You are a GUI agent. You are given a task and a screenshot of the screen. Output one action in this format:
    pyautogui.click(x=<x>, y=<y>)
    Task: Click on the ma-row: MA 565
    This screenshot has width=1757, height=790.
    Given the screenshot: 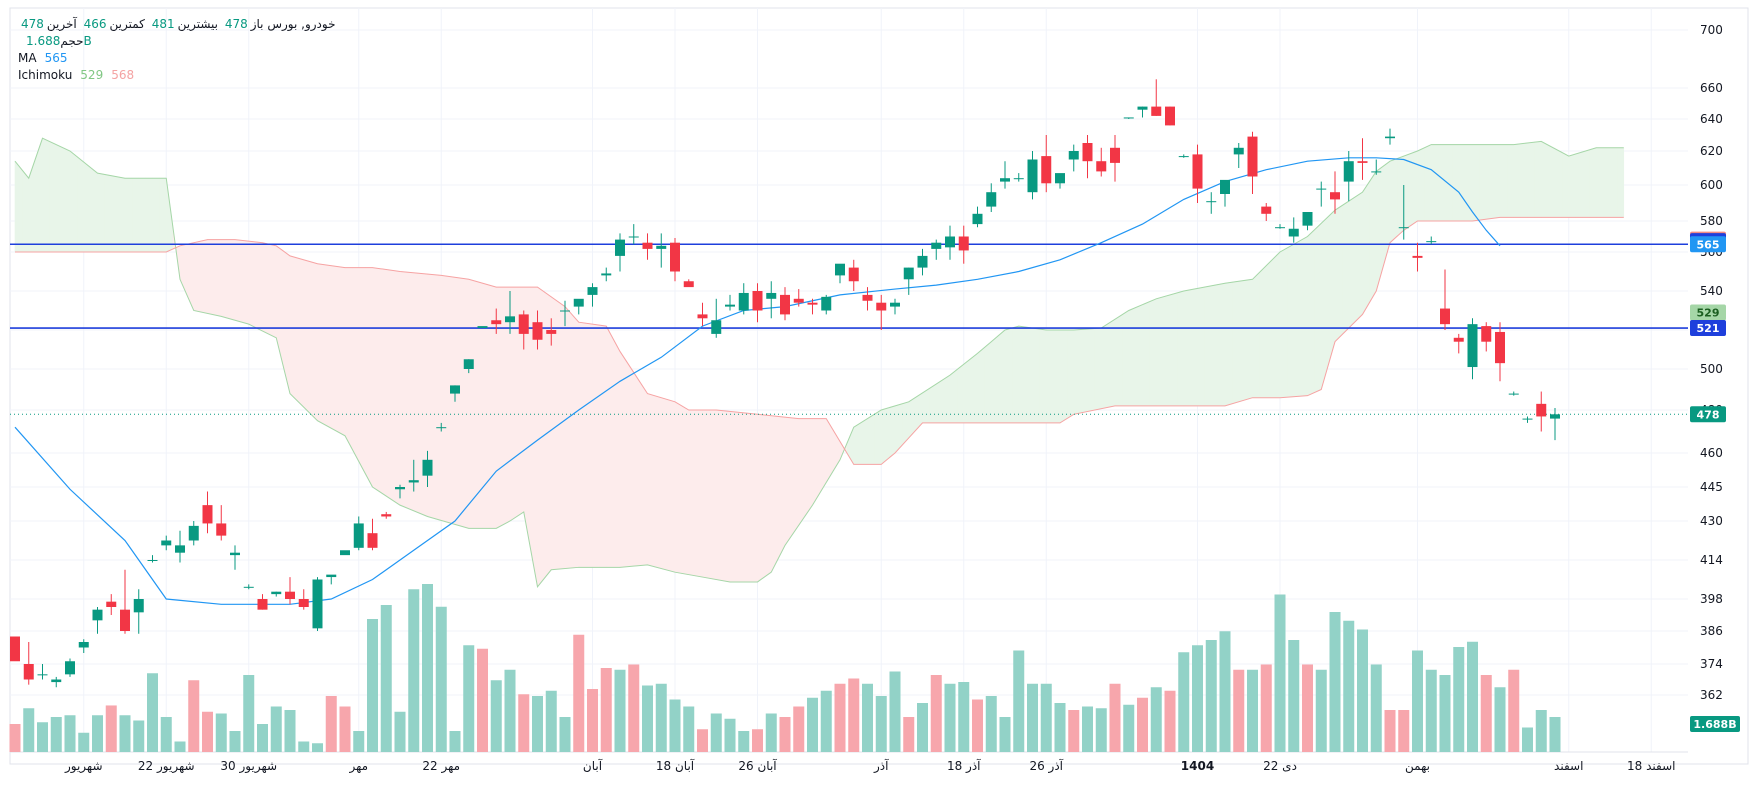 What is the action you would take?
    pyautogui.click(x=177, y=58)
    